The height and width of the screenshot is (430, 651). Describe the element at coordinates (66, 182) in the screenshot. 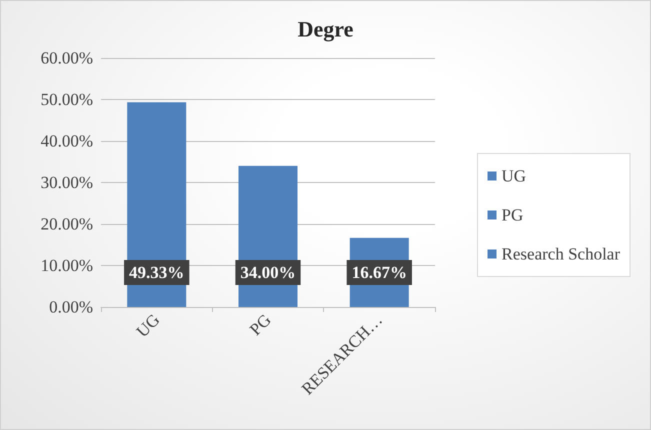

I see `y-tick-label: 30.00%` at that location.